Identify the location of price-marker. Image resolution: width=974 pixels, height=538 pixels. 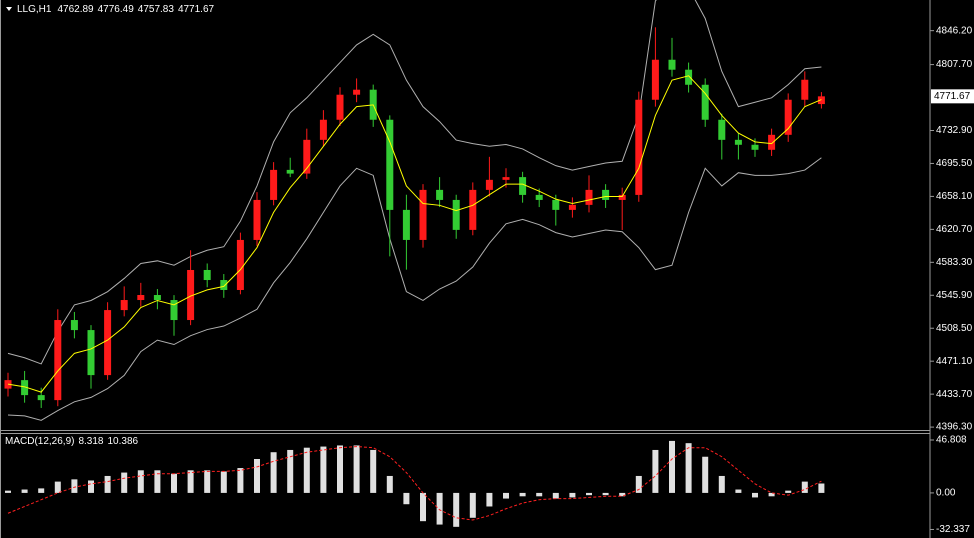
(952, 96).